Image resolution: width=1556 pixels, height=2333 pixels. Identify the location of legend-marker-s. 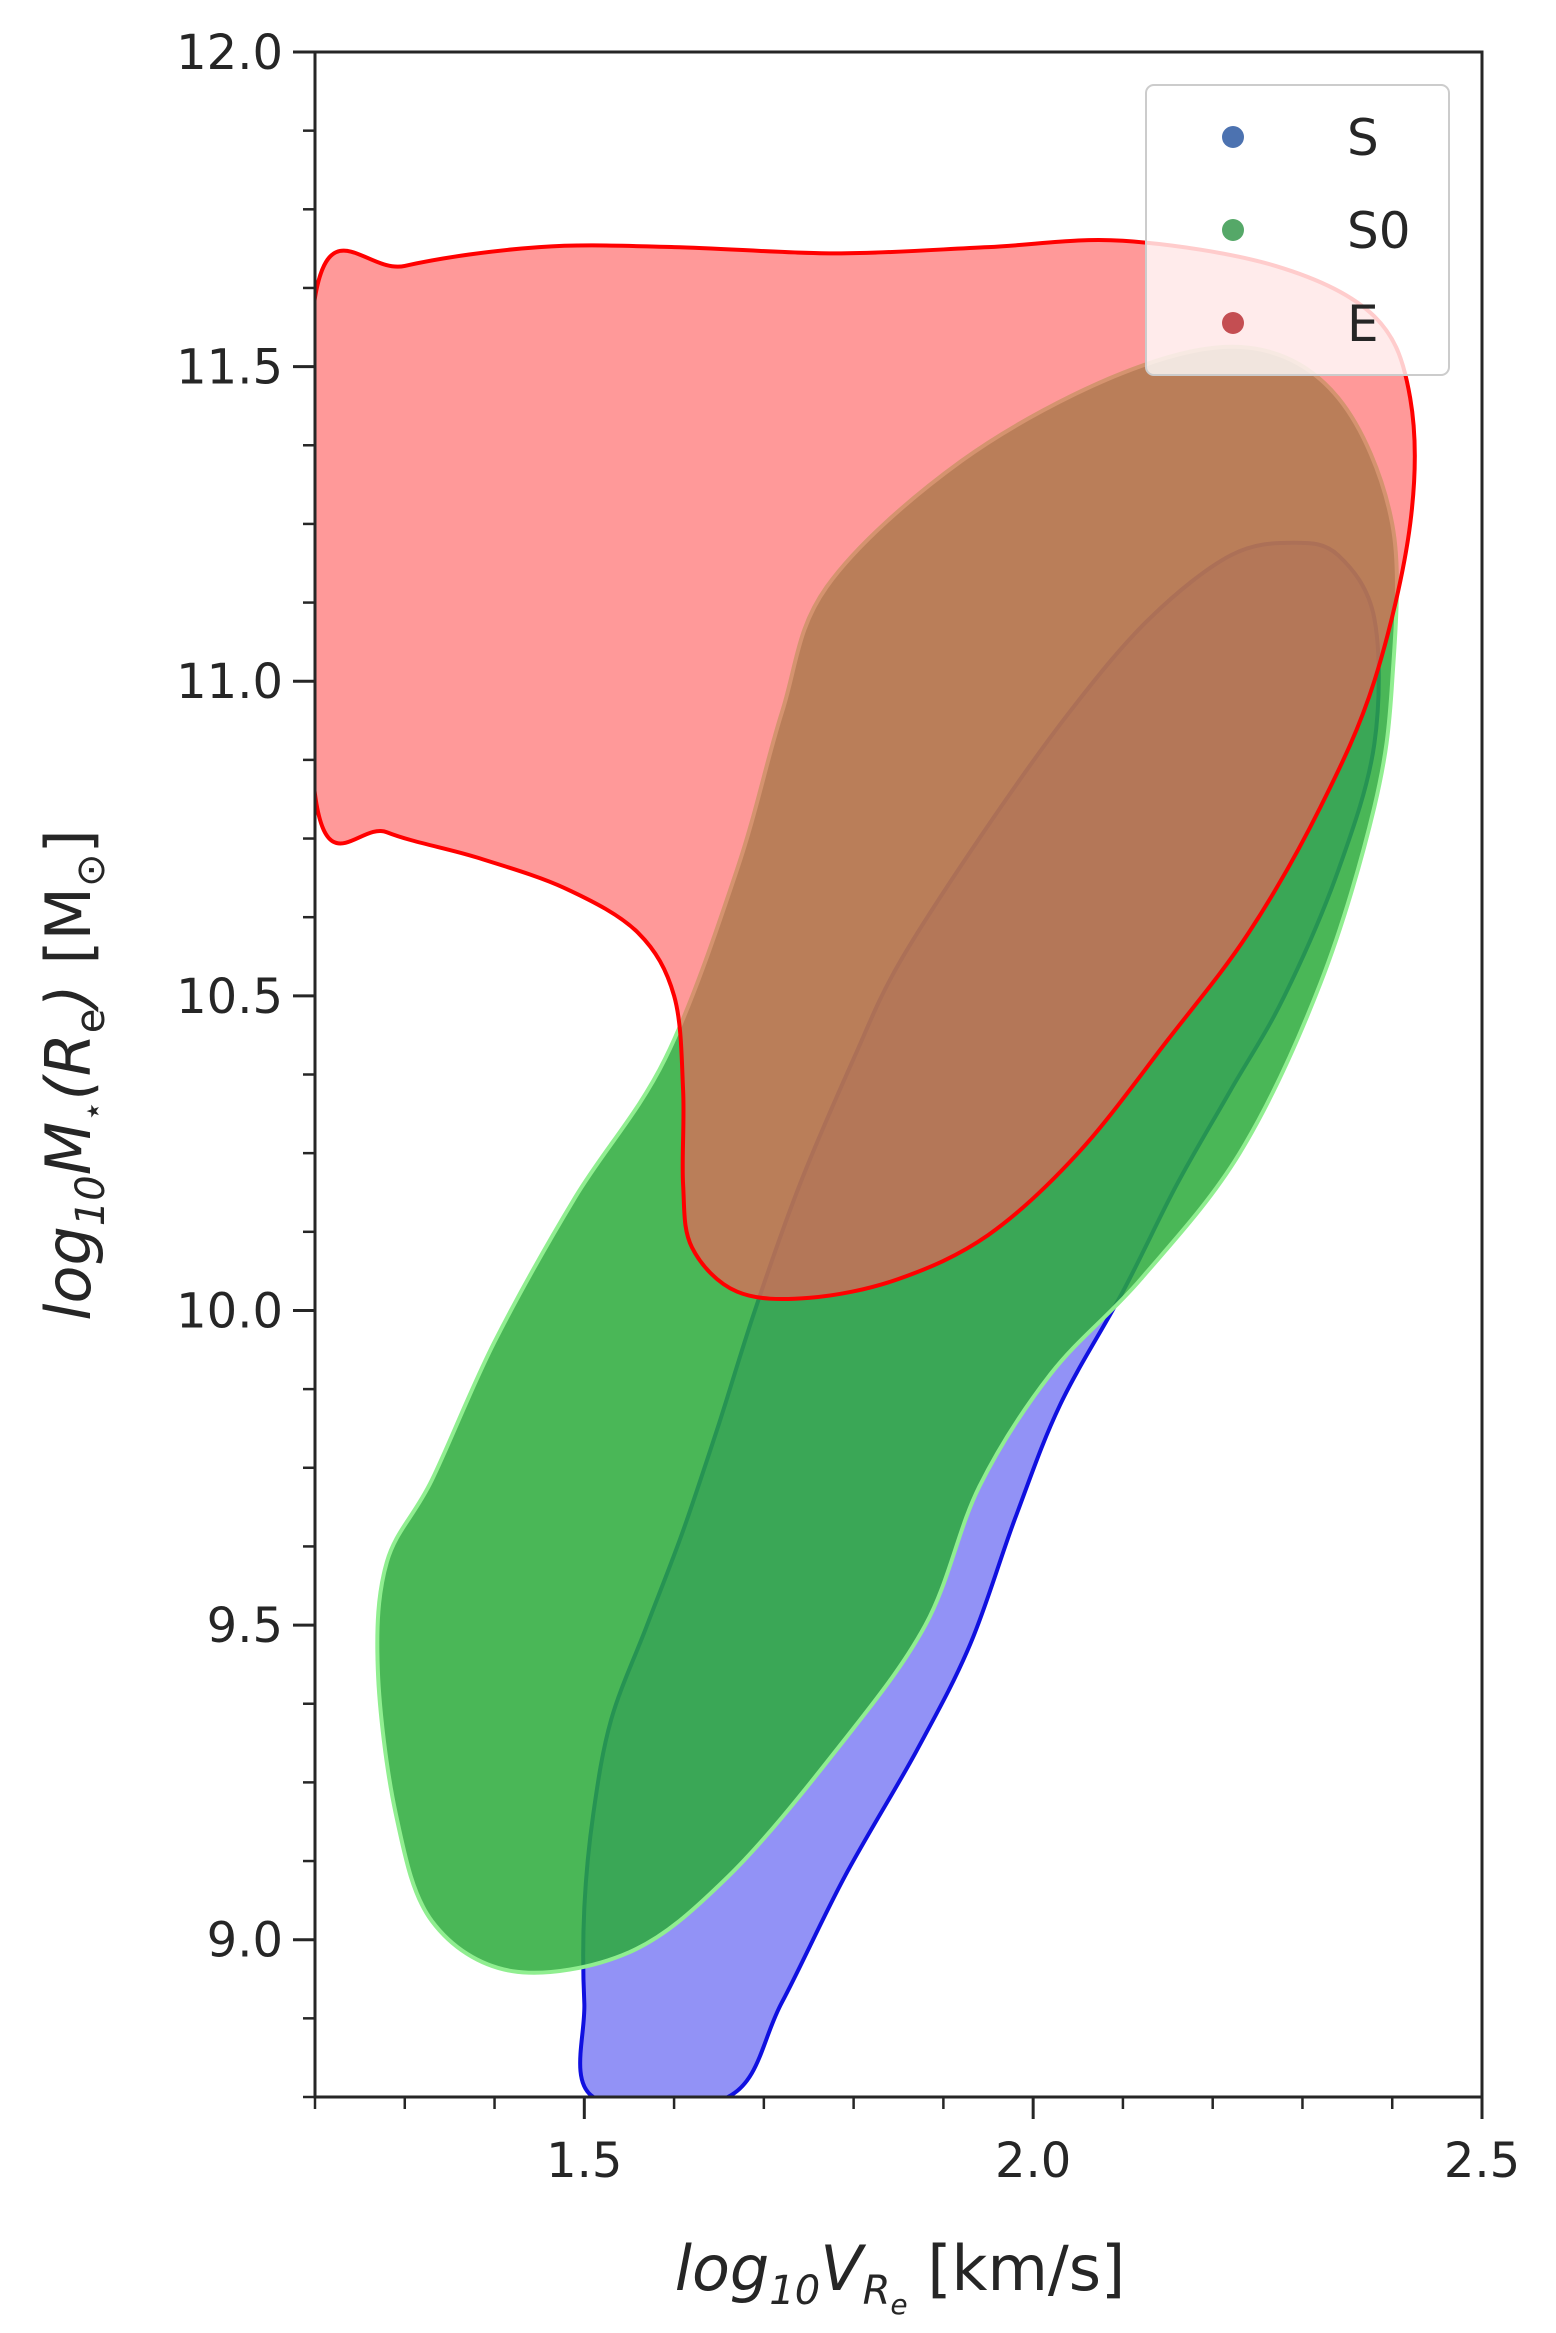
(1233, 137).